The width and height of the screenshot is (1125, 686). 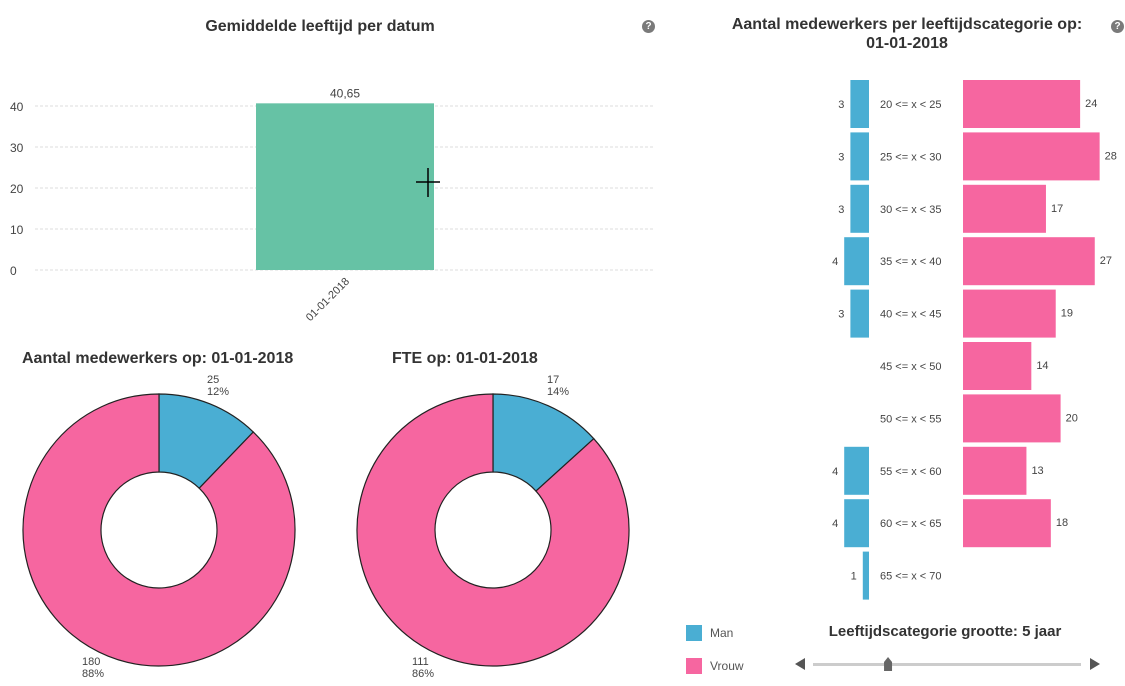 I want to click on slice-pct-label: 88%, so click(x=93, y=674).